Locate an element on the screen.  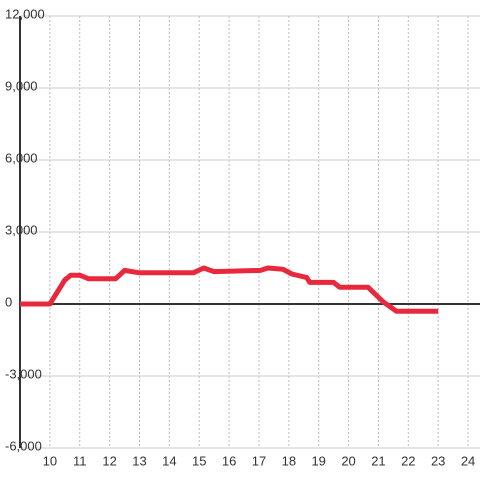
y-tick-label: 3,000 is located at coordinates (21, 229).